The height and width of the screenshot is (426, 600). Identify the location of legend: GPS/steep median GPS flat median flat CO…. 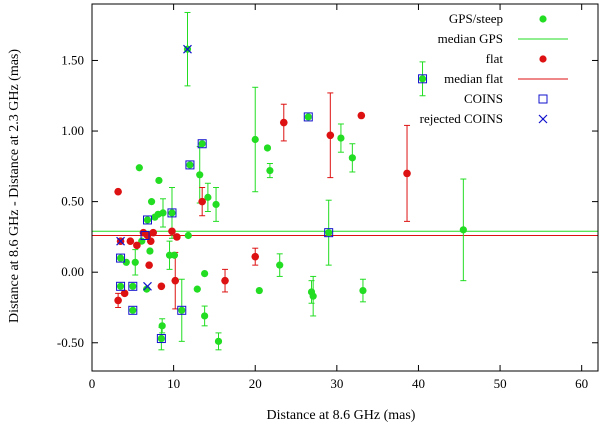
(494, 68).